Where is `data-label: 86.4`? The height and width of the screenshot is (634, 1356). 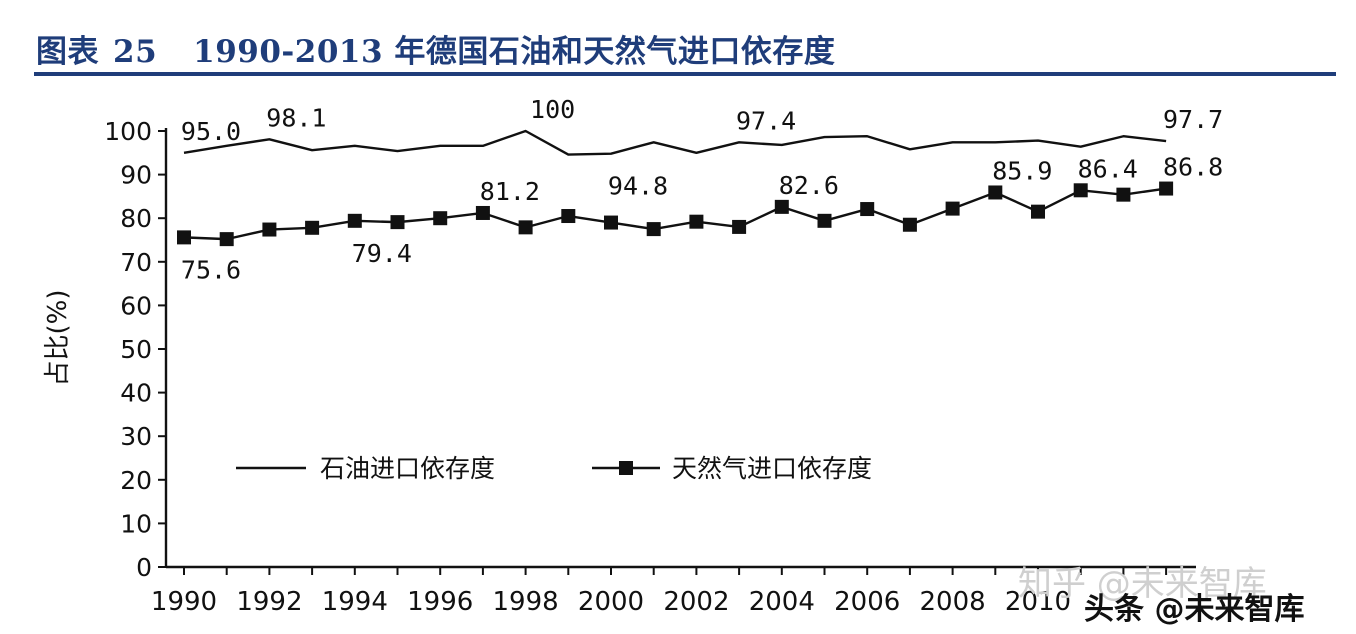
data-label: 86.4 is located at coordinates (1108, 168).